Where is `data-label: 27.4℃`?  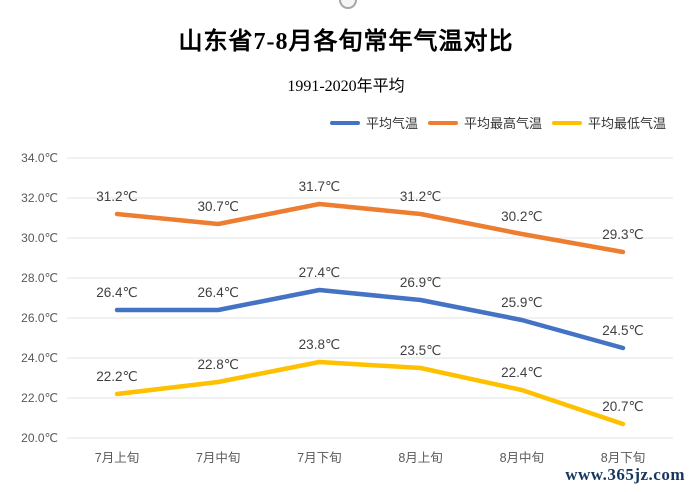 data-label: 27.4℃ is located at coordinates (319, 272).